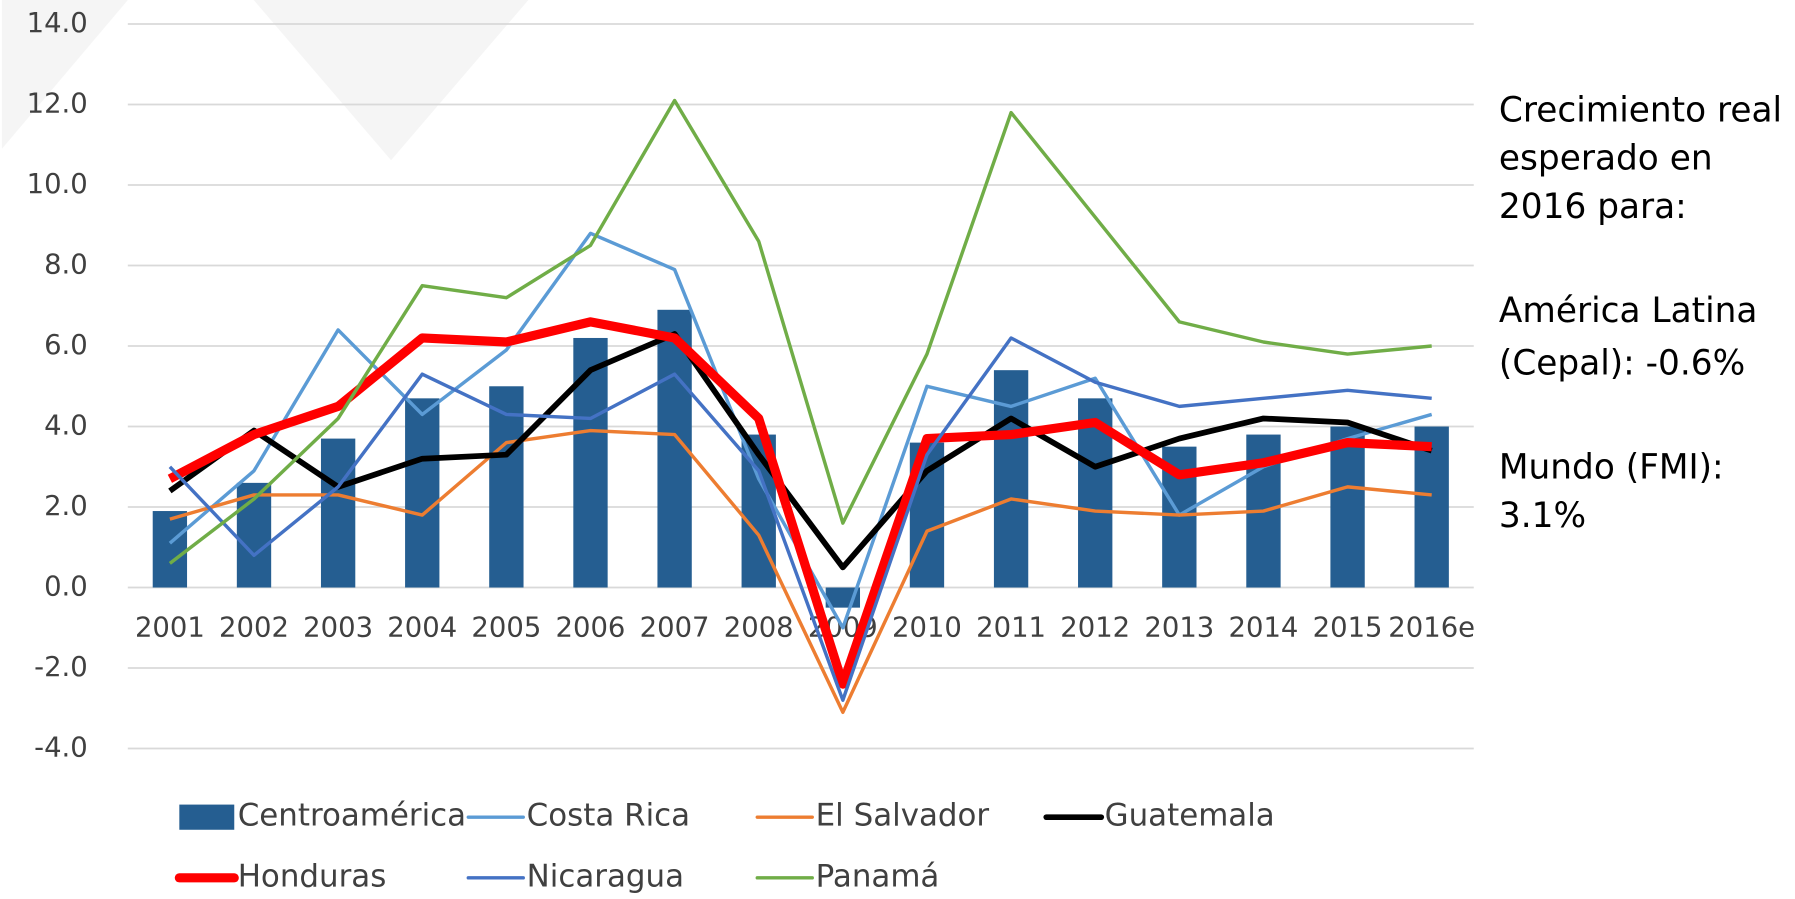 This screenshot has width=1795, height=899. What do you see at coordinates (312, 876) in the screenshot?
I see `legend-label: Honduras` at bounding box center [312, 876].